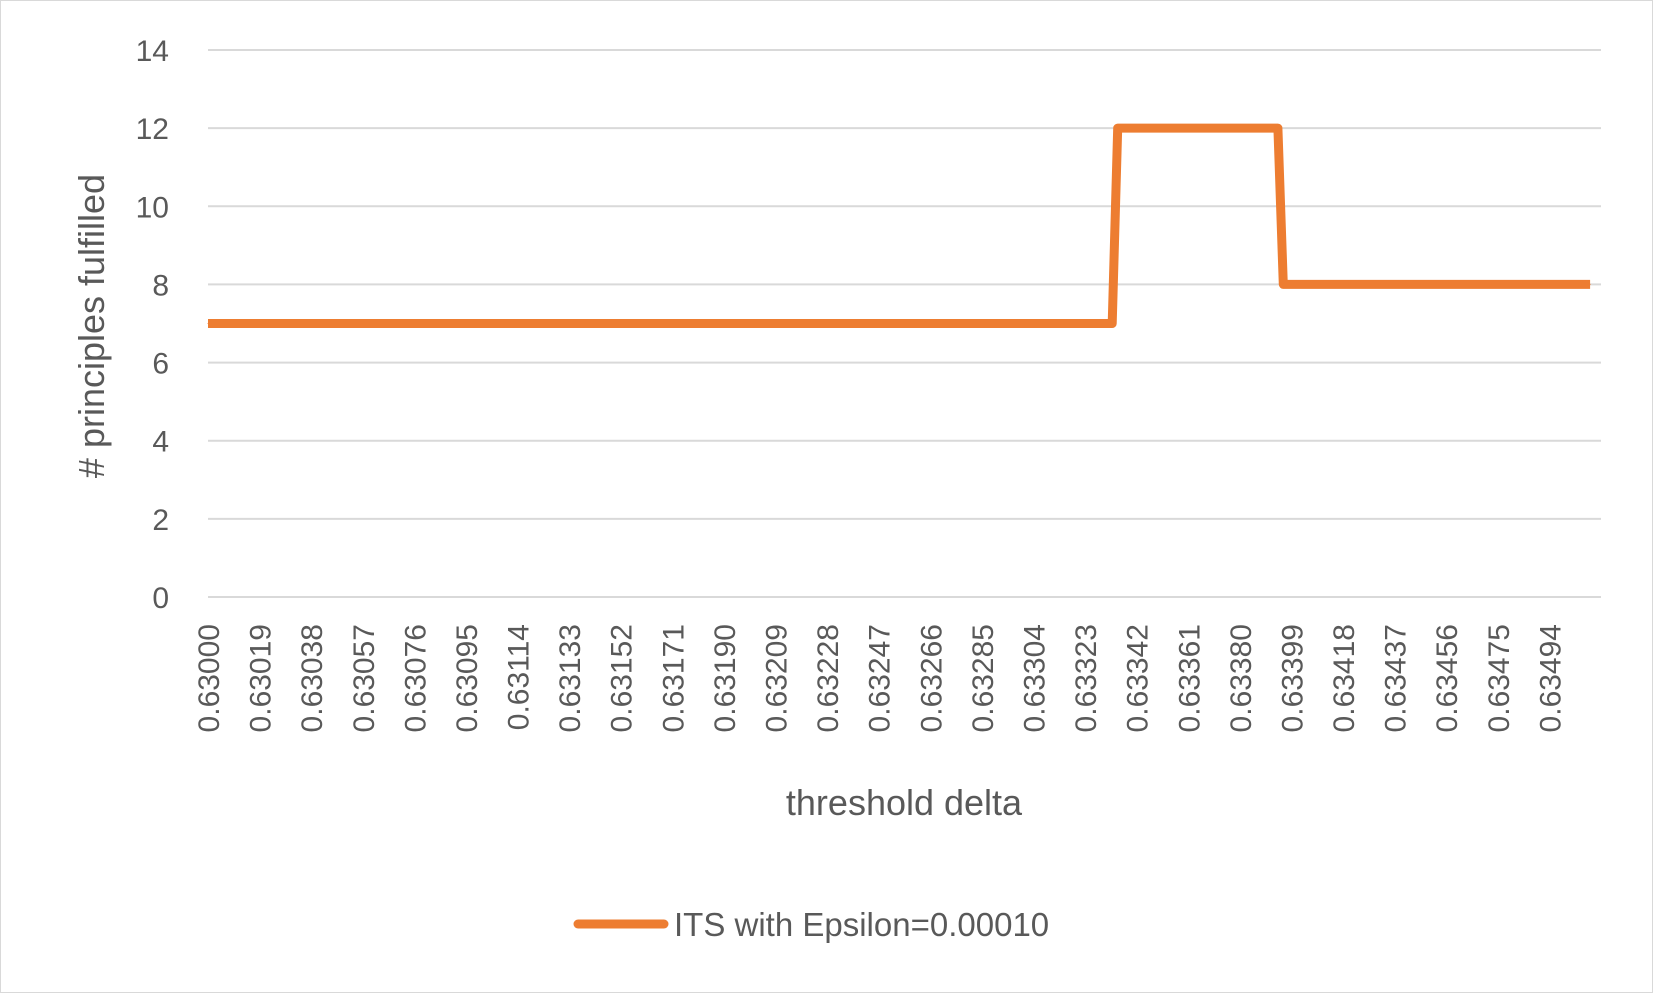 This screenshot has width=1653, height=993. What do you see at coordinates (1034, 678) in the screenshot?
I see `x-tick-label: 0.63304` at bounding box center [1034, 678].